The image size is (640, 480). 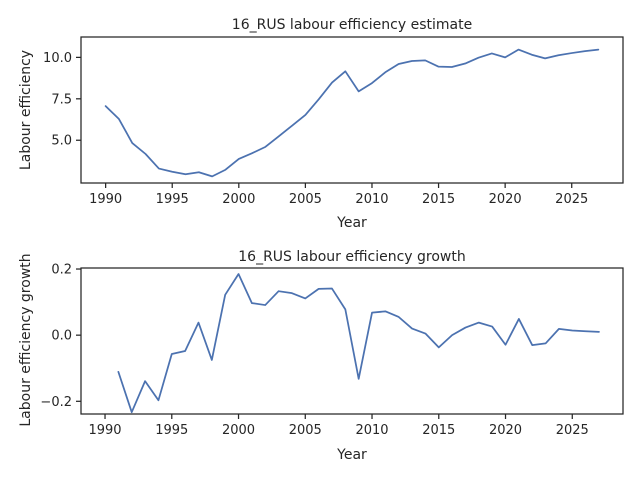 What do you see at coordinates (61, 270) in the screenshot?
I see `bottom-chart-y-tick-label: 0.2` at bounding box center [61, 270].